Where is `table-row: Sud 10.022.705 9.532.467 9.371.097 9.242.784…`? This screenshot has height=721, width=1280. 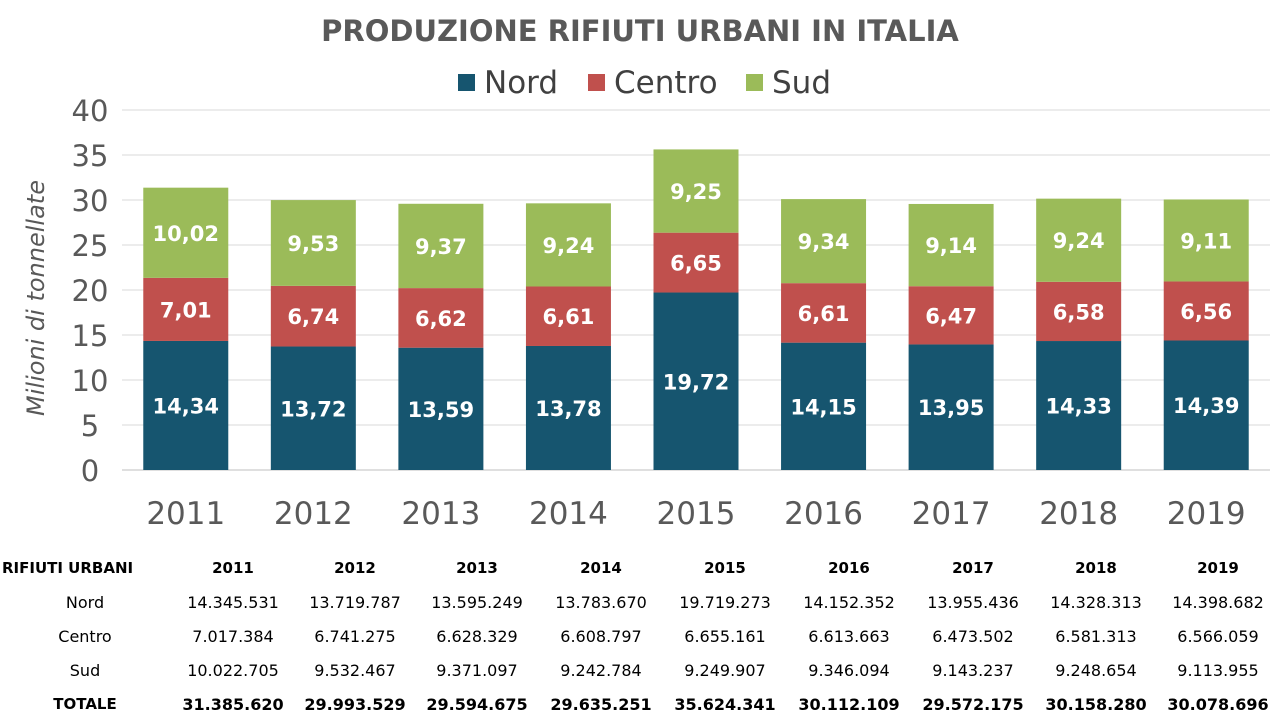 table-row: Sud 10.022.705 9.532.467 9.371.097 9.242.784… is located at coordinates (640, 670).